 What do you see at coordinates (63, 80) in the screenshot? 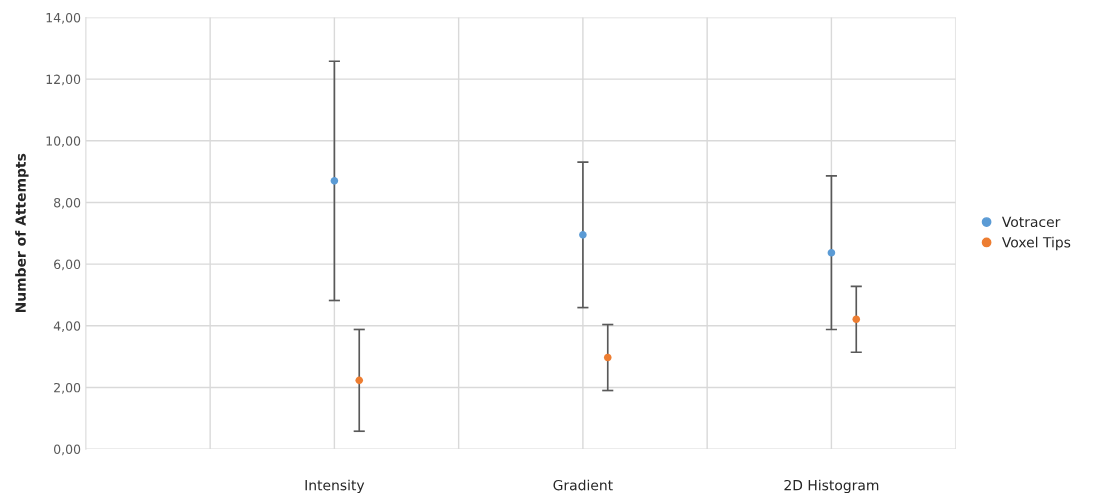
I see `y-tick-label: 12,00` at bounding box center [63, 80].